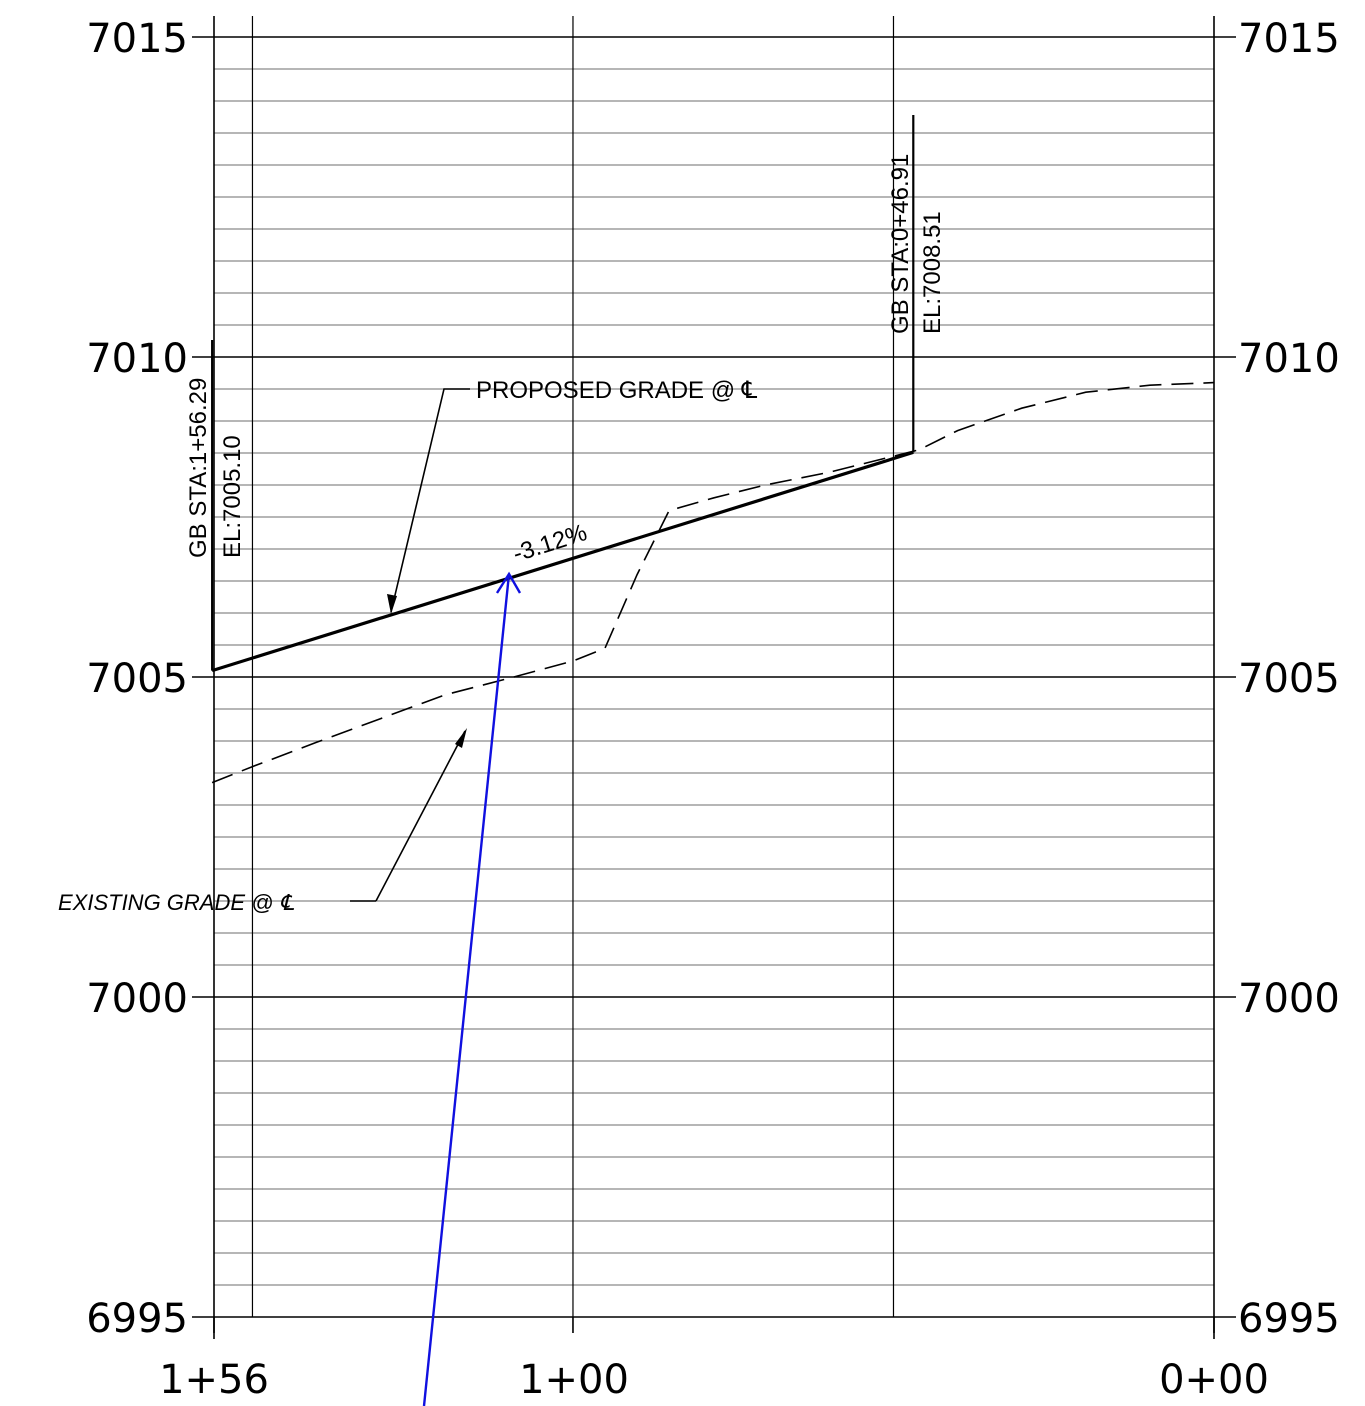  Describe the element at coordinates (574, 1380) in the screenshot. I see `x-tick-label: 1+00` at that location.